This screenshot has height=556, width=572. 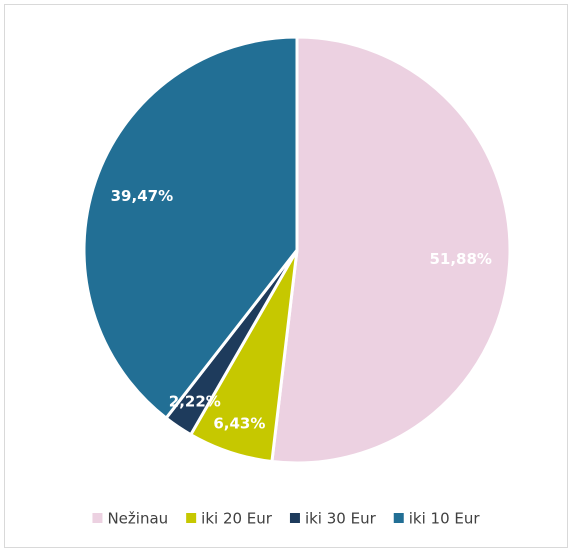 I want to click on legend-label: Nežinau, so click(x=137, y=519).